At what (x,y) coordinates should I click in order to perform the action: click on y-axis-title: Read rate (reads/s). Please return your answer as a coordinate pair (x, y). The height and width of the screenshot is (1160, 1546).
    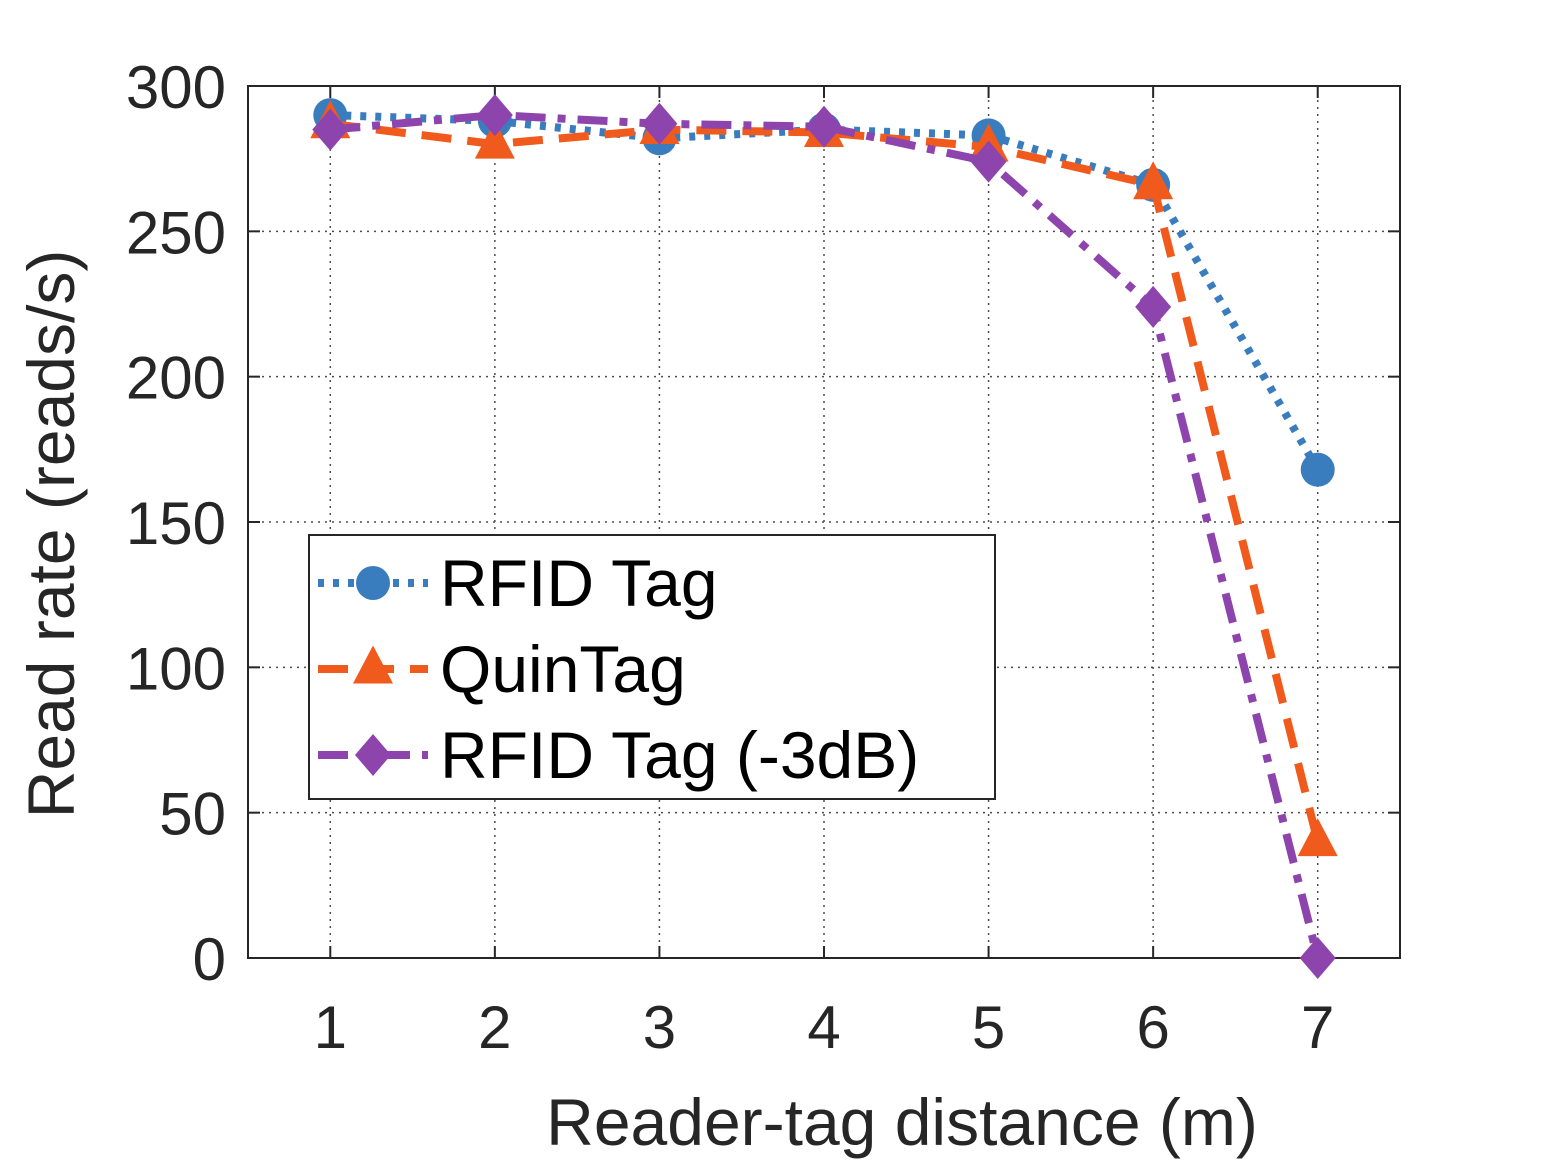
    Looking at the image, I should click on (51, 534).